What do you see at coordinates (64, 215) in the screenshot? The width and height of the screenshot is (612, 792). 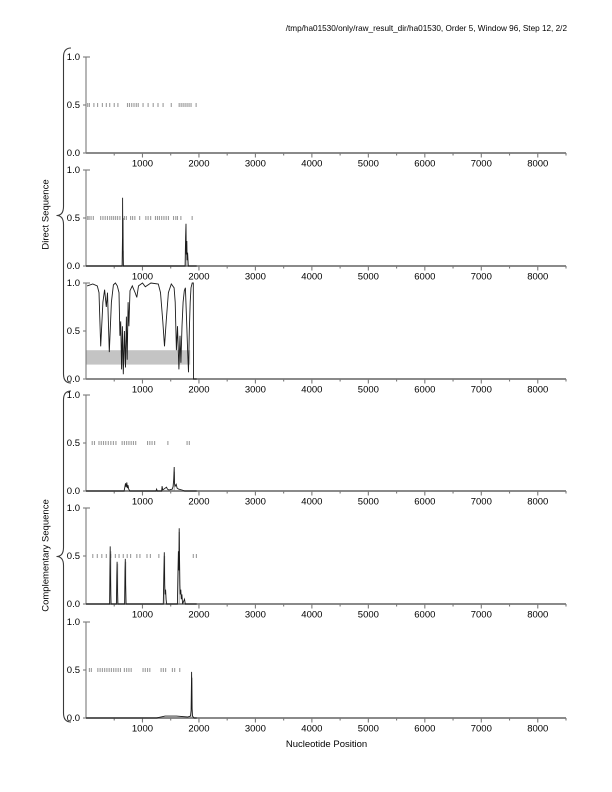 I see `brace-direct-sequence` at bounding box center [64, 215].